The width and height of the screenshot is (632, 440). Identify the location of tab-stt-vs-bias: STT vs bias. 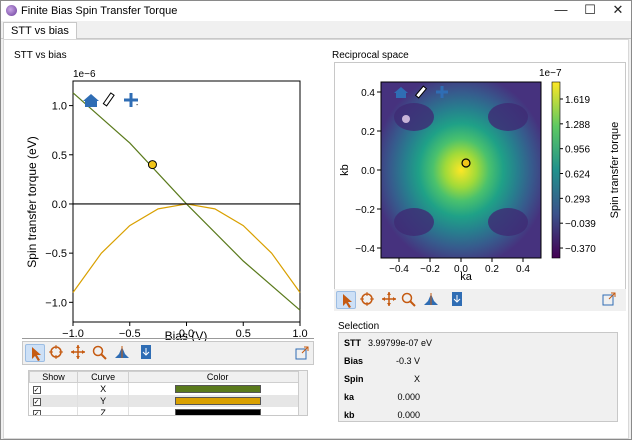
(40, 31).